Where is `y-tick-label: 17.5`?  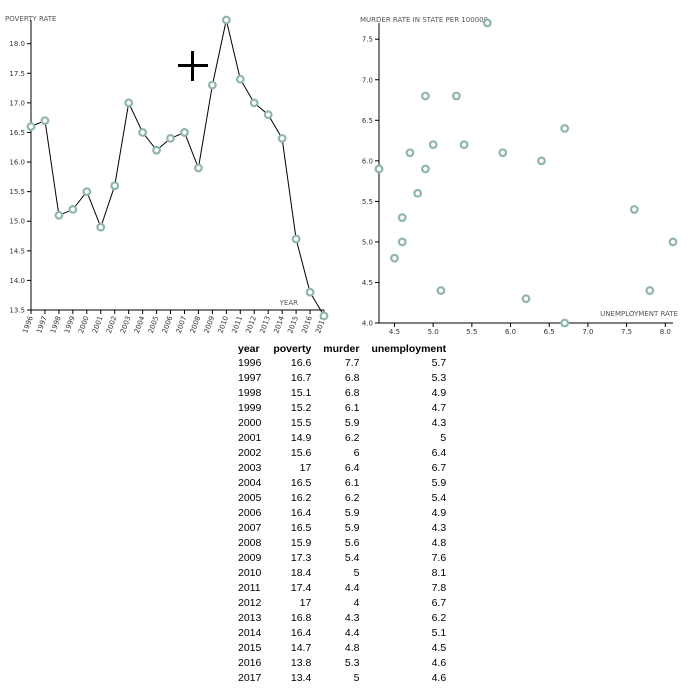 y-tick-label: 17.5 is located at coordinates (17, 74).